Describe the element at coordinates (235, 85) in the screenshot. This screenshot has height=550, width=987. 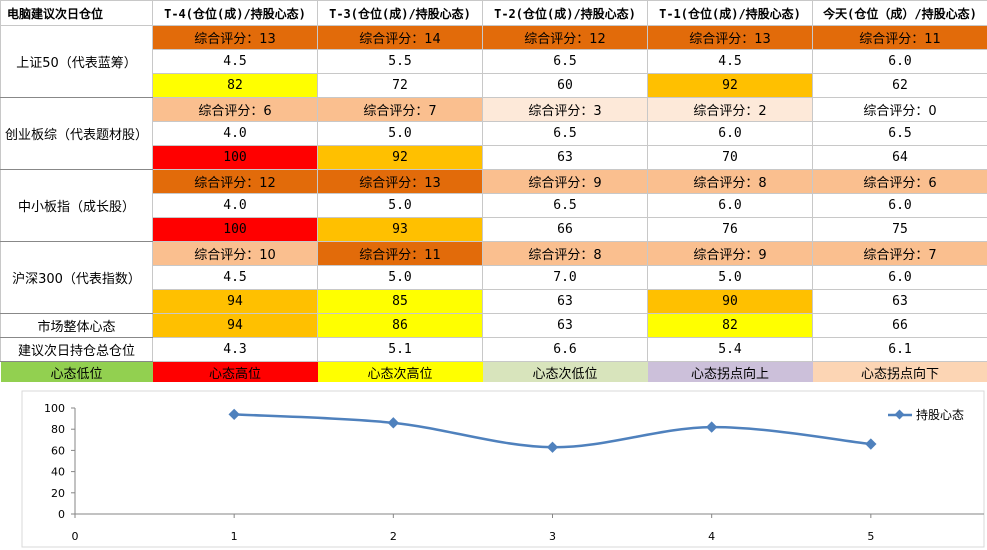
I see `mood-cell: 82` at that location.